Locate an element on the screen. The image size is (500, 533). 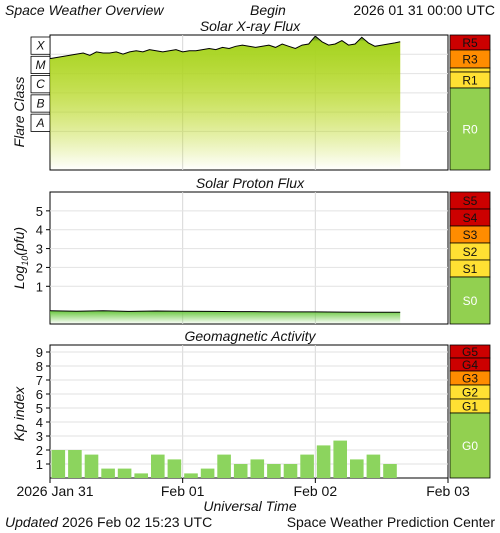
proton-scale-label: S0 is located at coordinates (470, 301).